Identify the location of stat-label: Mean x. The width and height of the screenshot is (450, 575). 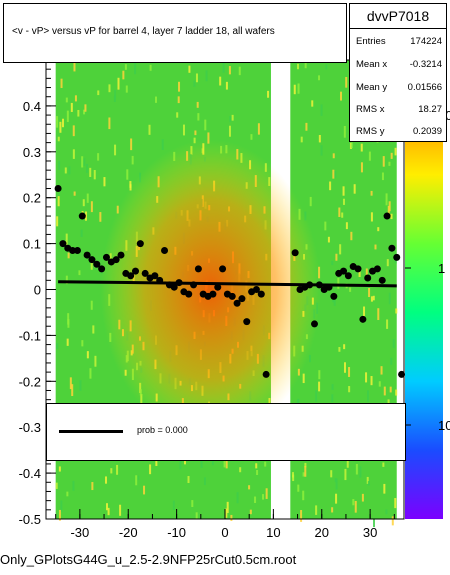
(372, 64).